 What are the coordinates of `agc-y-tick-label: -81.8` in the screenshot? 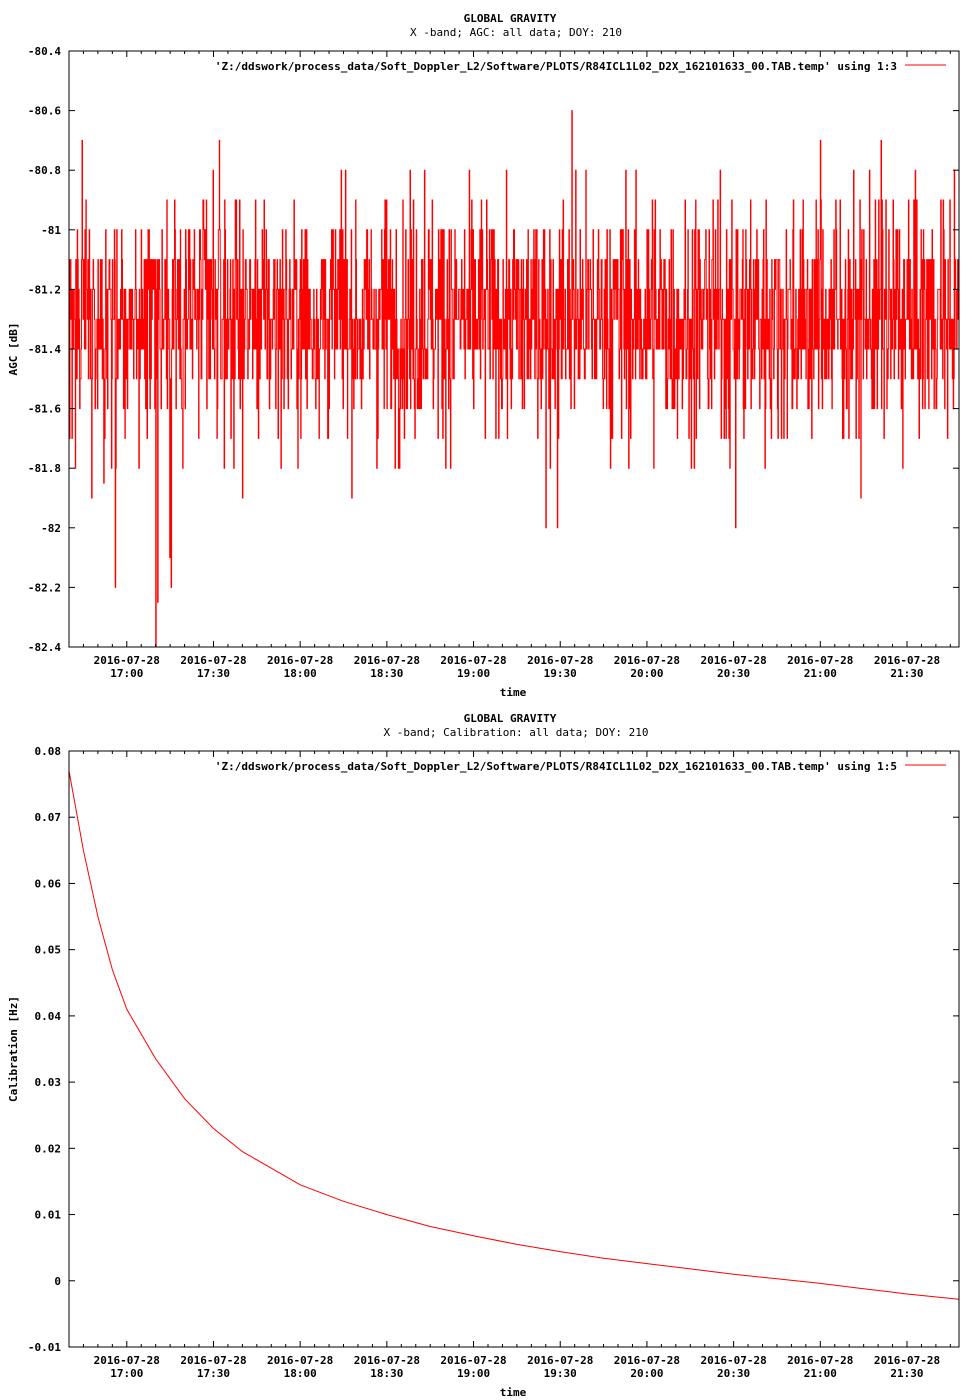 It's located at (44, 468).